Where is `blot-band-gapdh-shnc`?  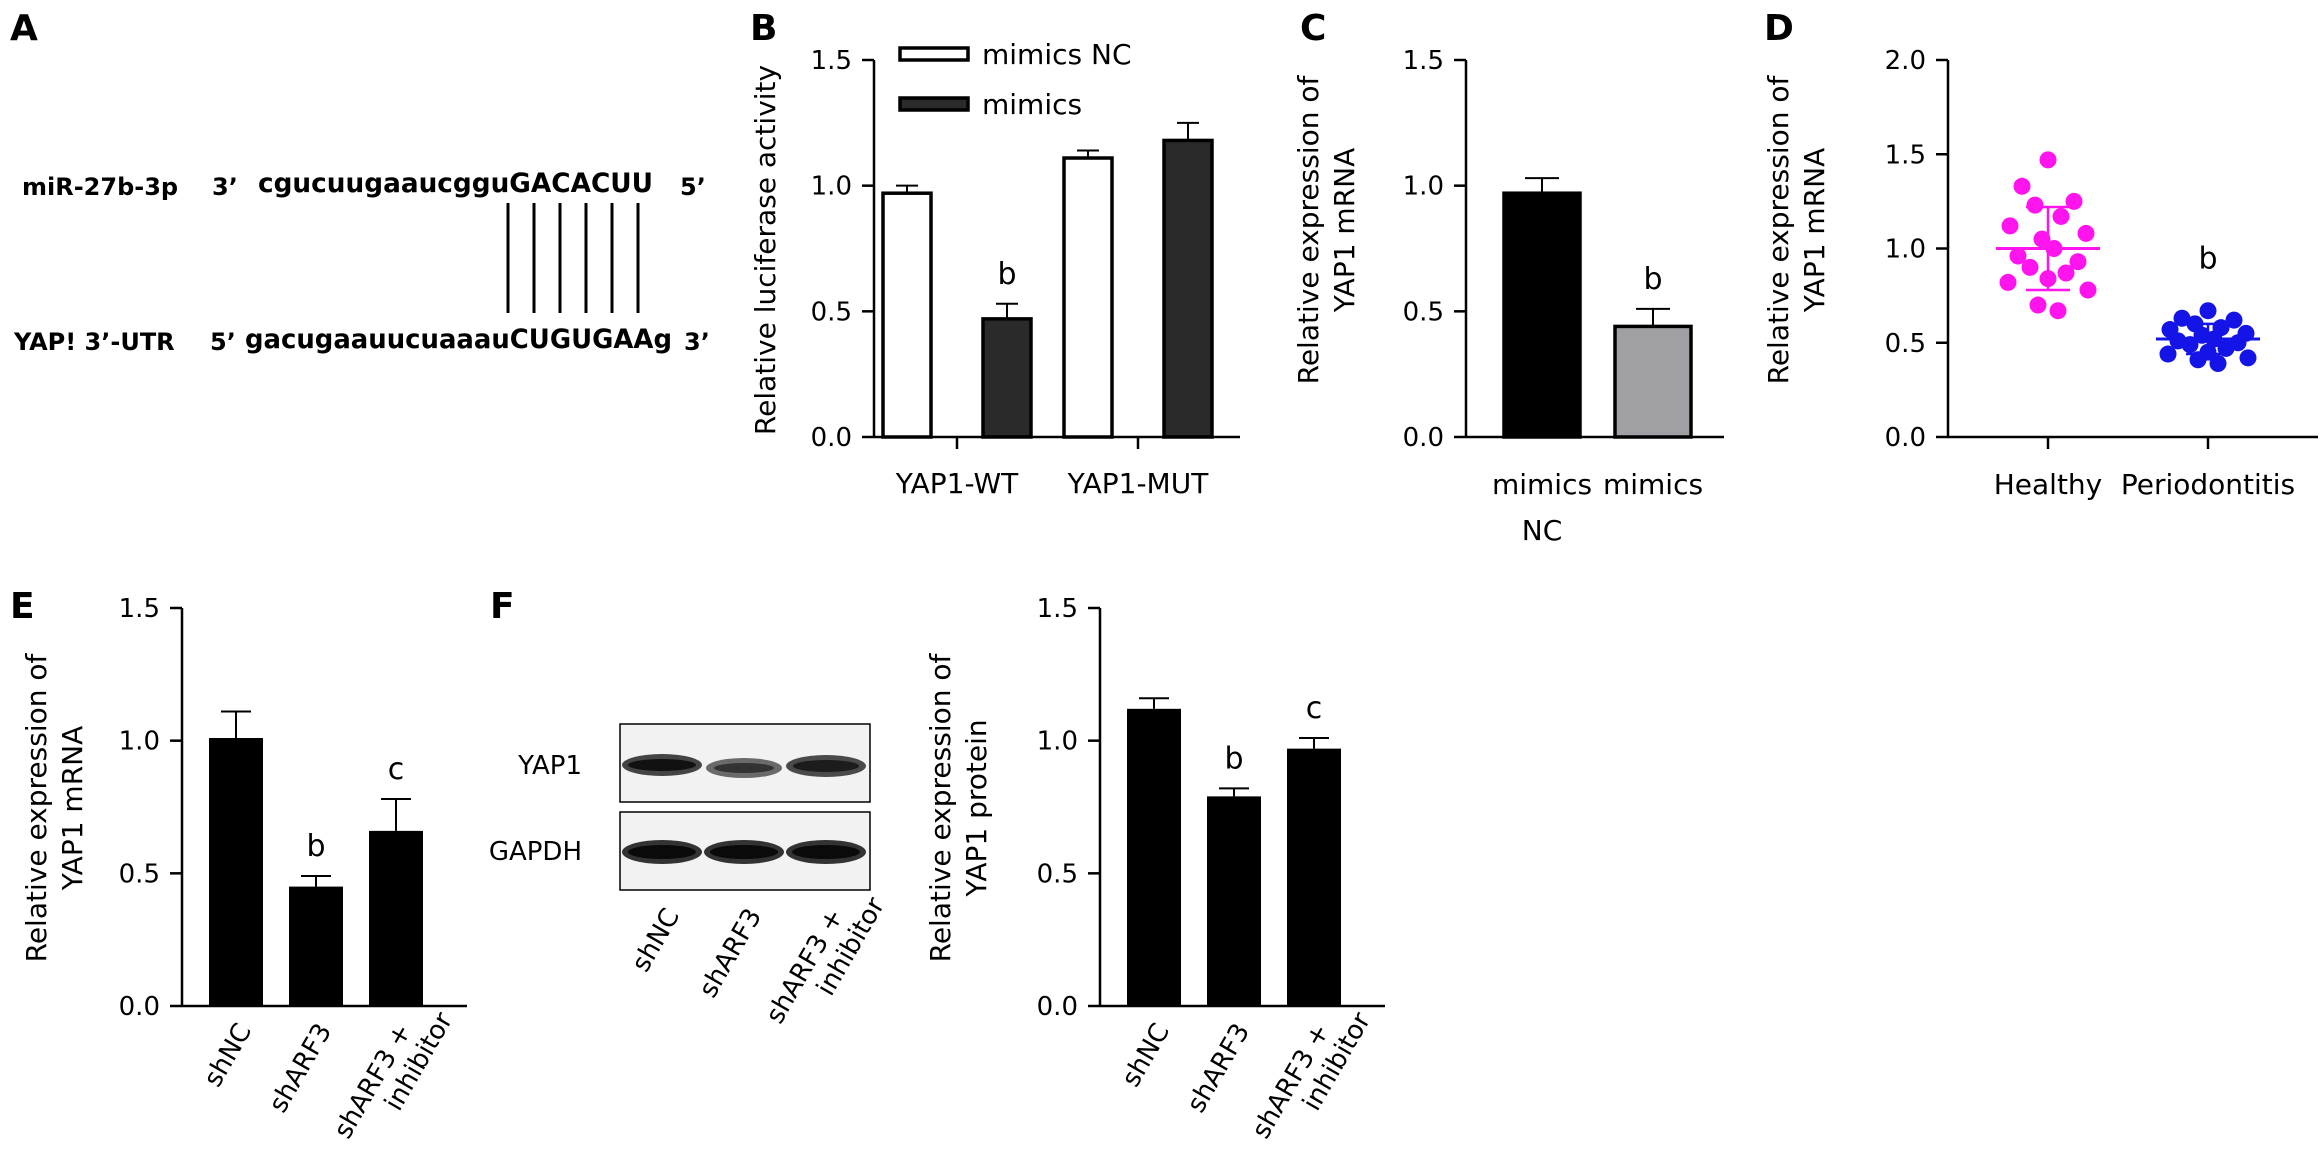
blot-band-gapdh-shnc is located at coordinates (662, 852).